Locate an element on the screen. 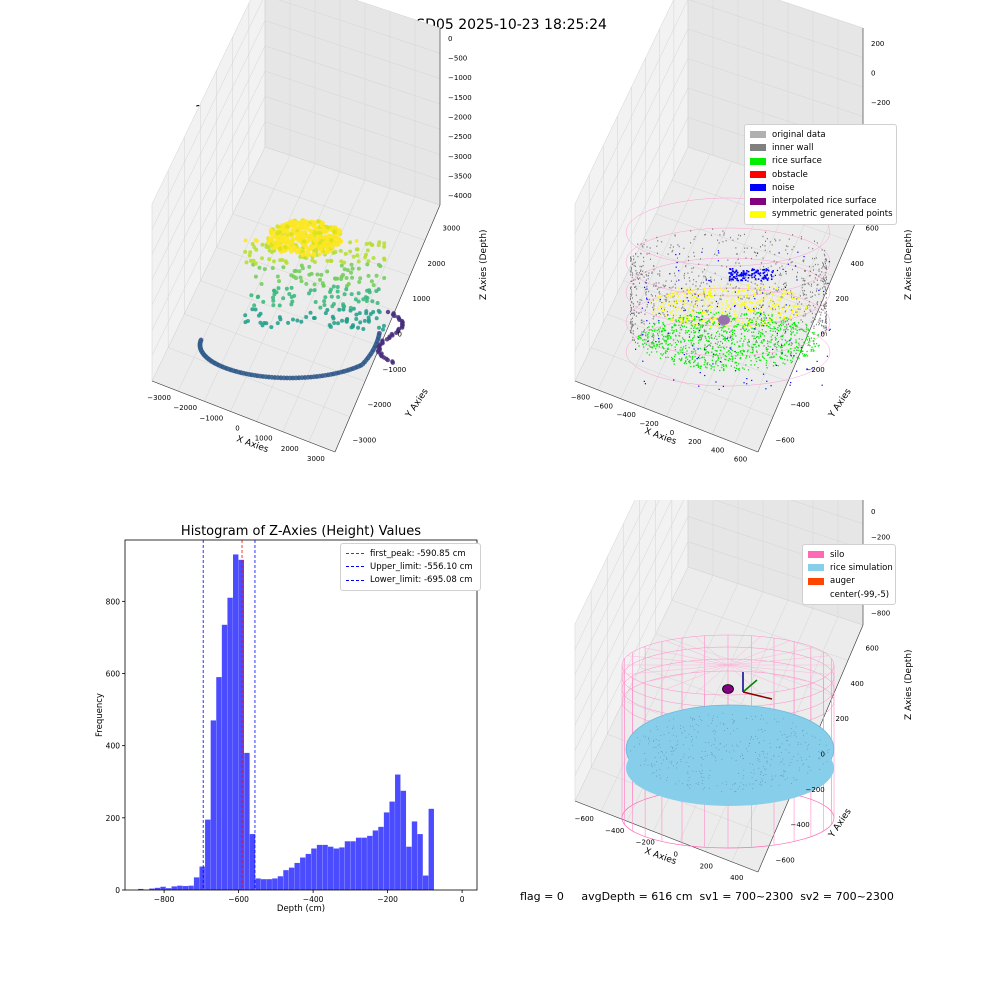 This screenshot has height=1000, width=1000. legend-swatch is located at coordinates (758, 214).